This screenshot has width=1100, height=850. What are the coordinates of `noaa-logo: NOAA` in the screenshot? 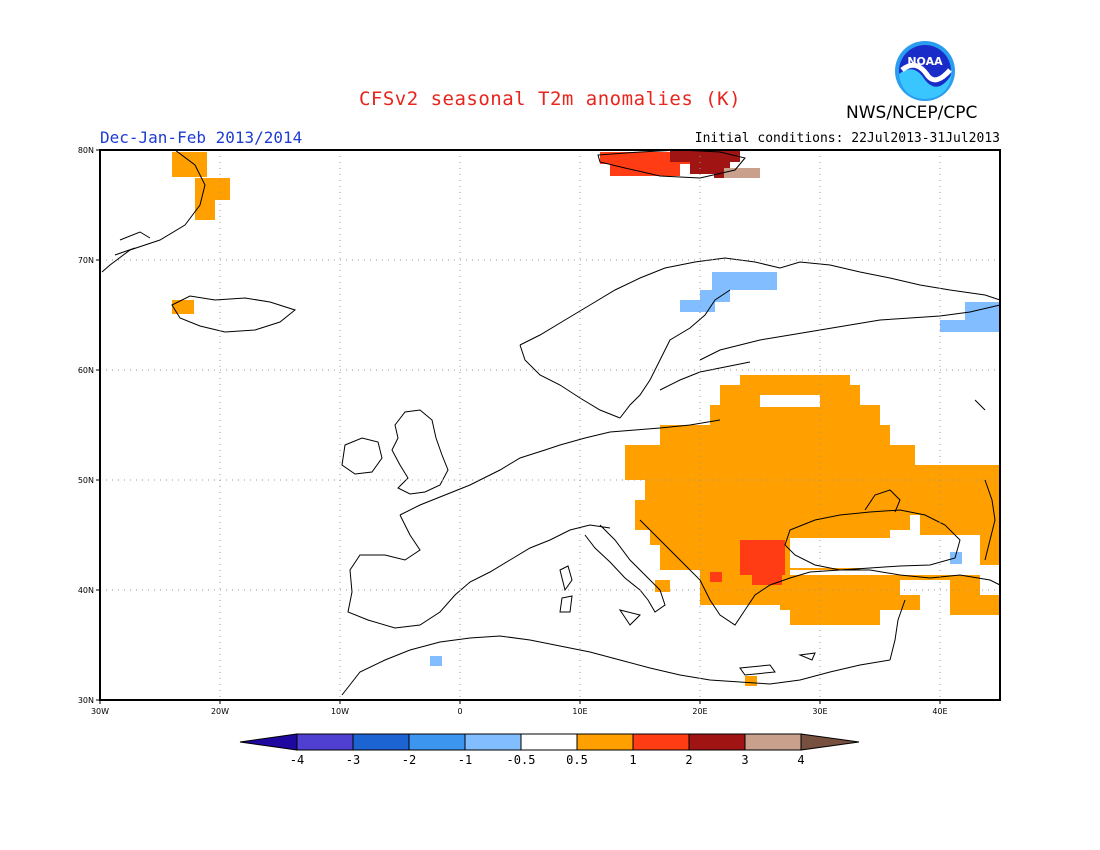 It's located at (925, 71).